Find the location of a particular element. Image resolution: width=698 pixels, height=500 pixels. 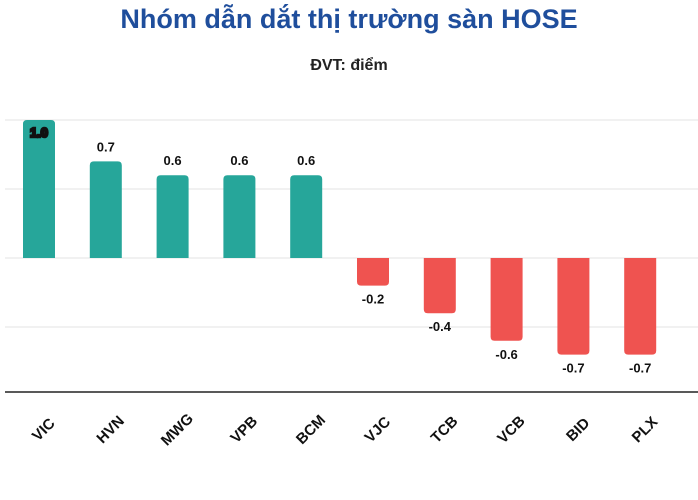

bar-tcb is located at coordinates (439, 286).